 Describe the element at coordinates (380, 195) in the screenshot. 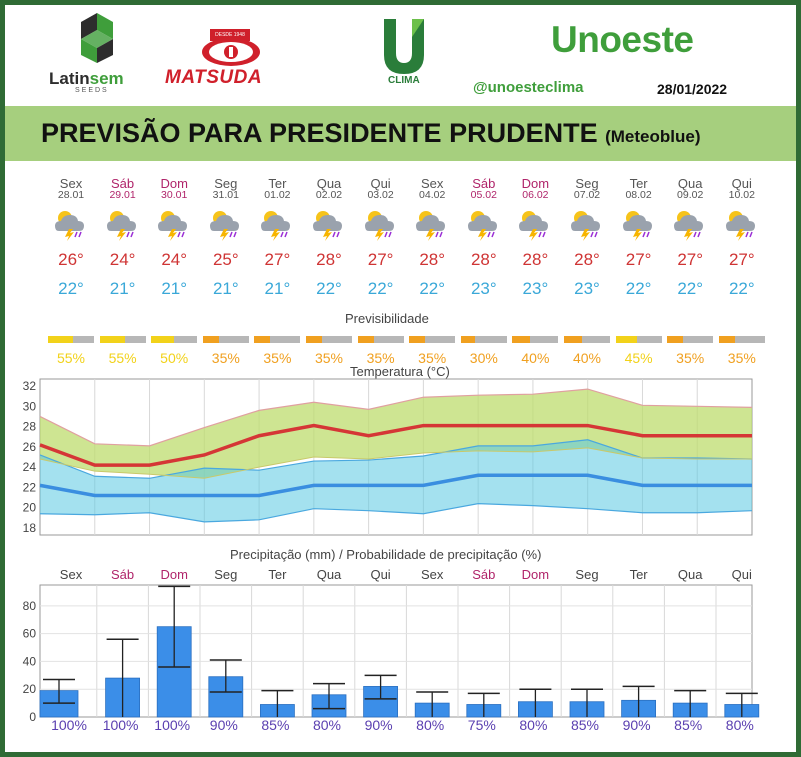

I see `day-date: 03.02` at that location.